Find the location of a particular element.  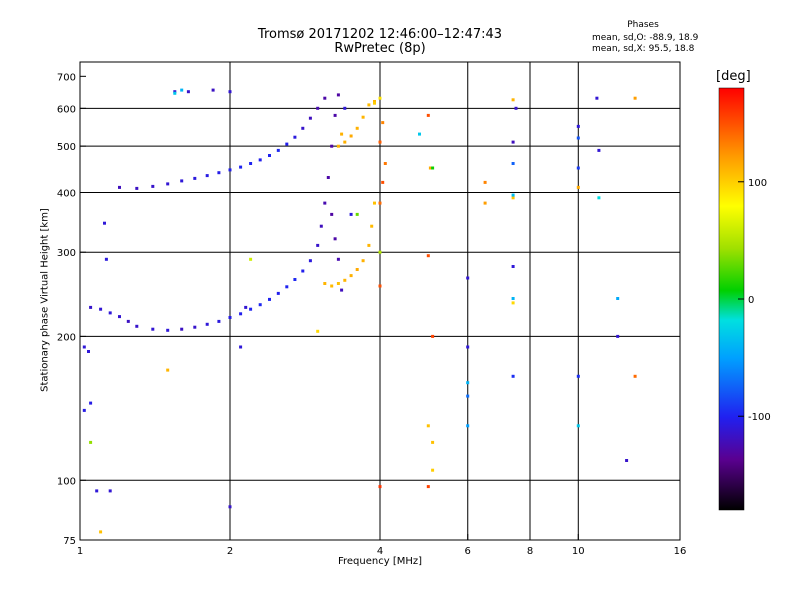

y-tick-label: 700 is located at coordinates (66, 77).